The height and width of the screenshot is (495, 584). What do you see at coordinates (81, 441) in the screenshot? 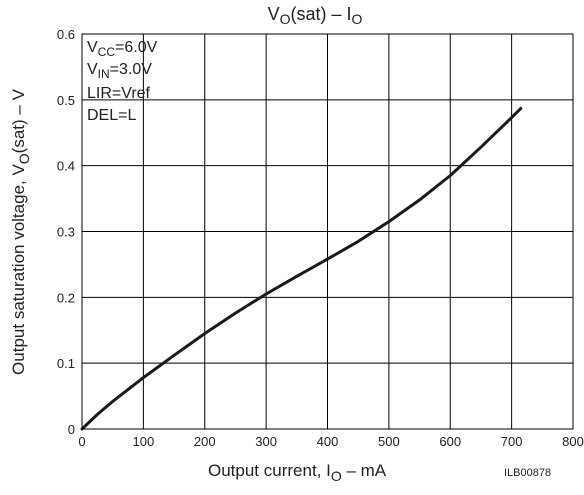
I see `x-tick-label: 0` at bounding box center [81, 441].